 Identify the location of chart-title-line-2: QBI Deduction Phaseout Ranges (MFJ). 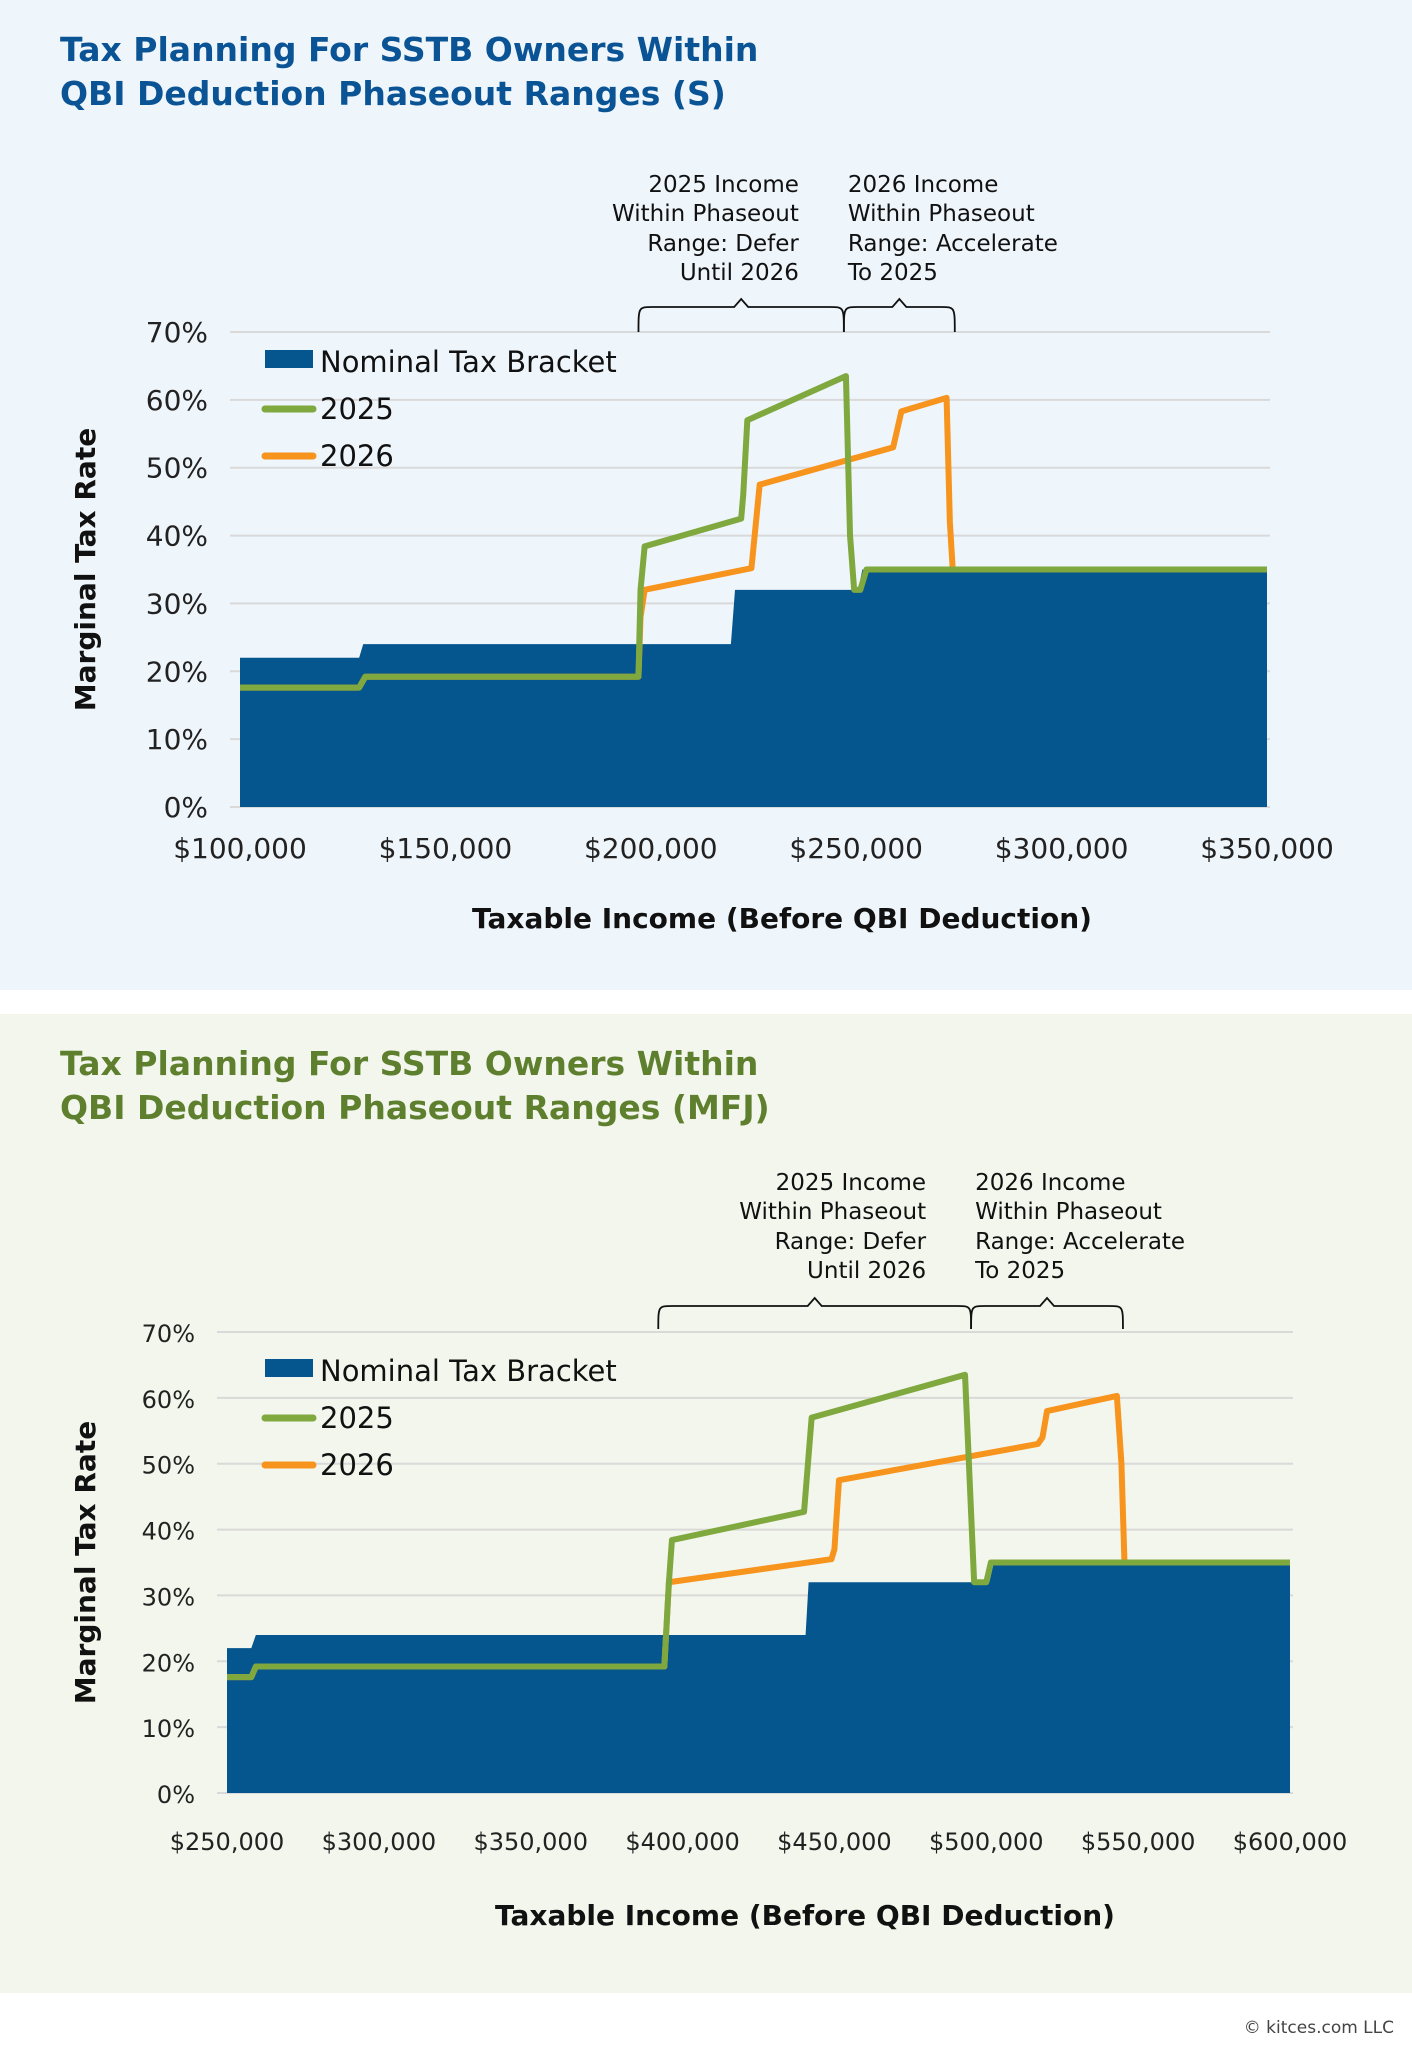
(415, 1107).